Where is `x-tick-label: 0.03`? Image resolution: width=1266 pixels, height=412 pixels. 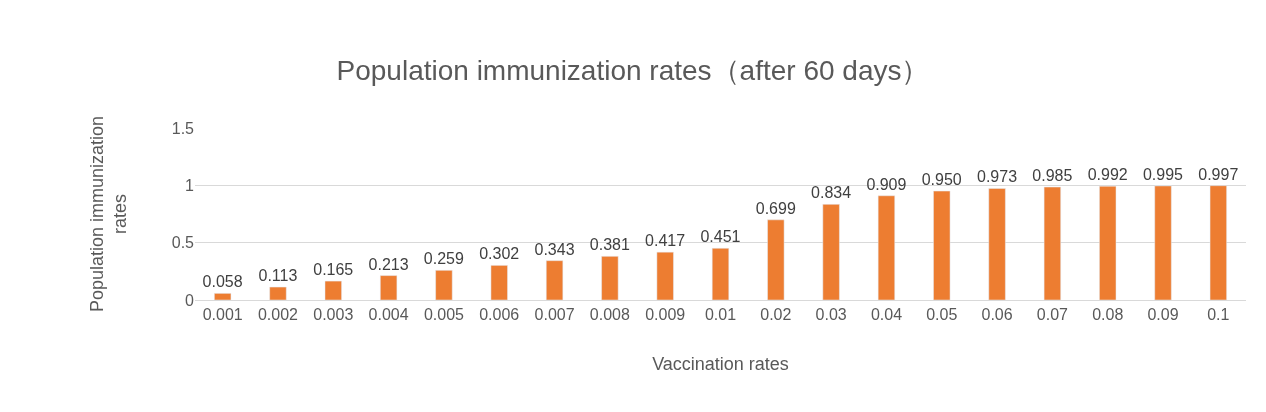 x-tick-label: 0.03 is located at coordinates (831, 315).